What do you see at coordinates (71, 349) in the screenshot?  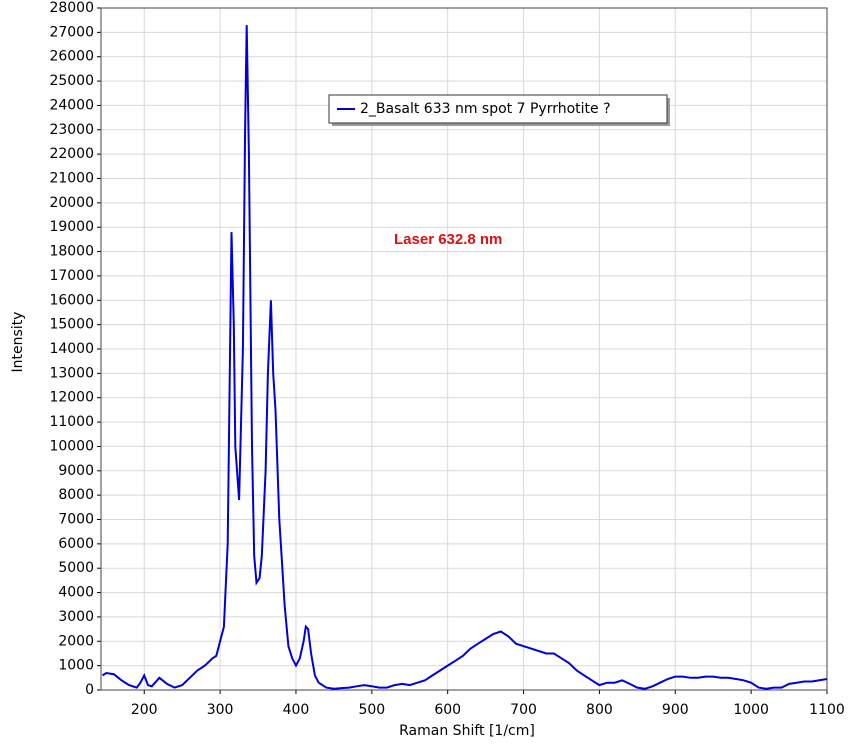 I see `y-tick-label: 14000` at bounding box center [71, 349].